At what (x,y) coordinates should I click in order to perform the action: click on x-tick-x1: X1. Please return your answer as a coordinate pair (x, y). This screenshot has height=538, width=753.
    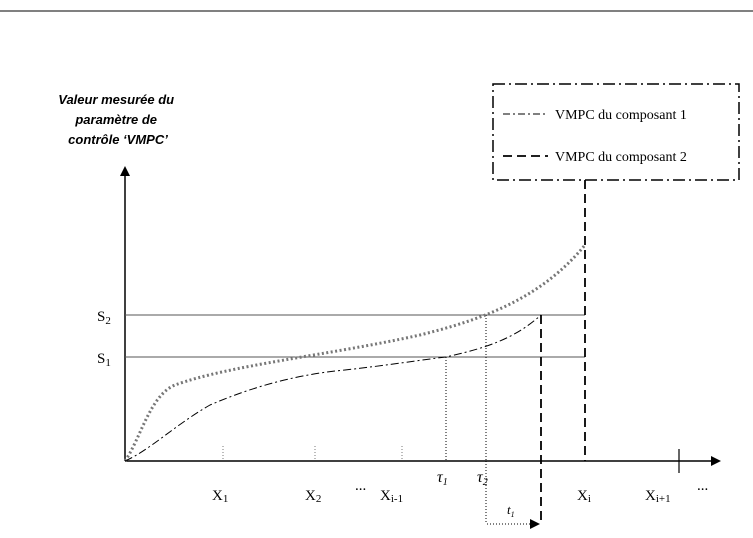
    Looking at the image, I should click on (220, 496).